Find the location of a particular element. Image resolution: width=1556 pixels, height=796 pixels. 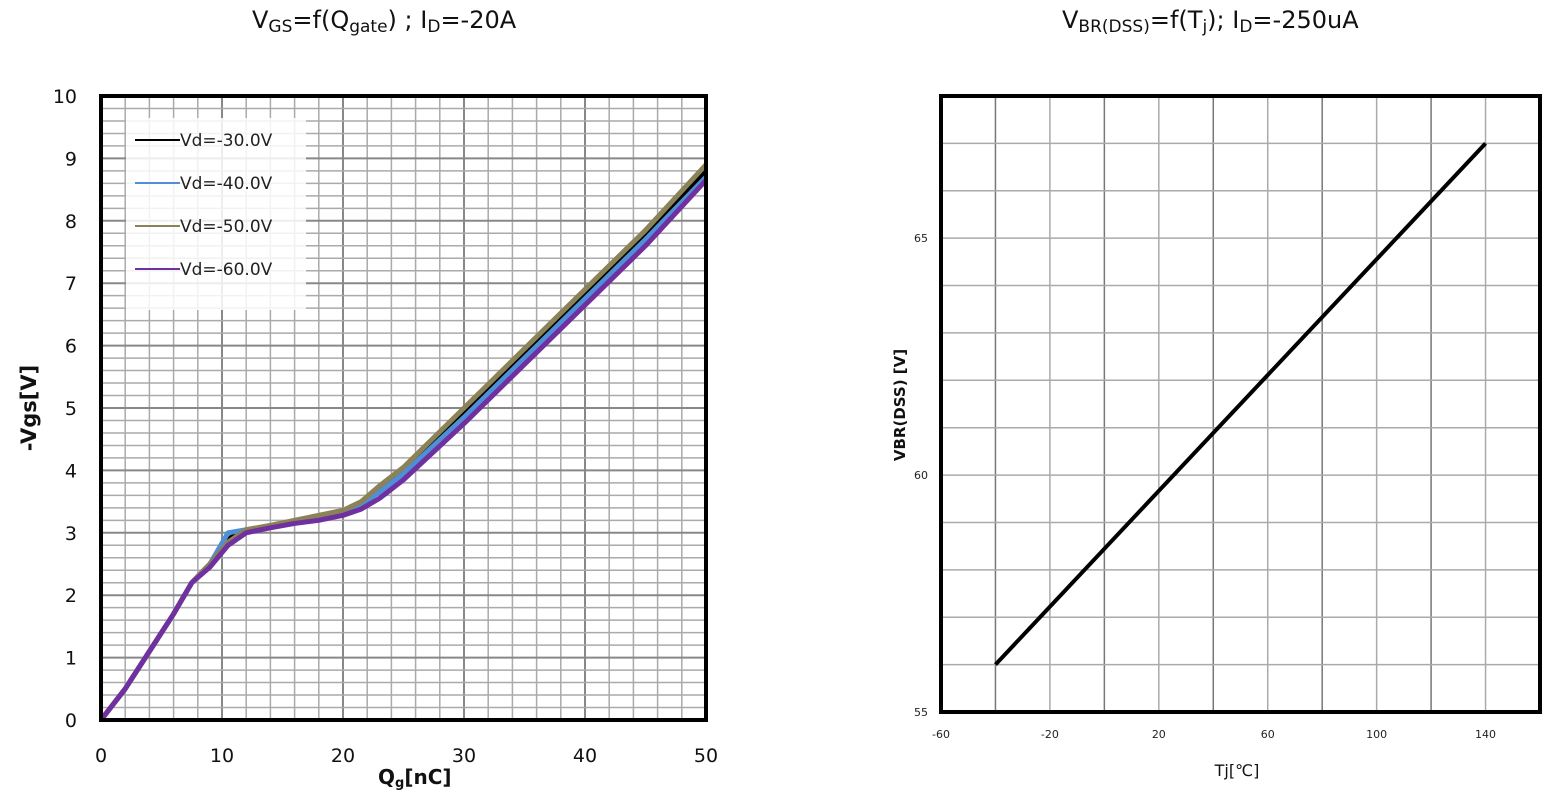

right-chart-title: VBR(DSS)=f(Tj); ID=-250uA is located at coordinates (1210, 21).